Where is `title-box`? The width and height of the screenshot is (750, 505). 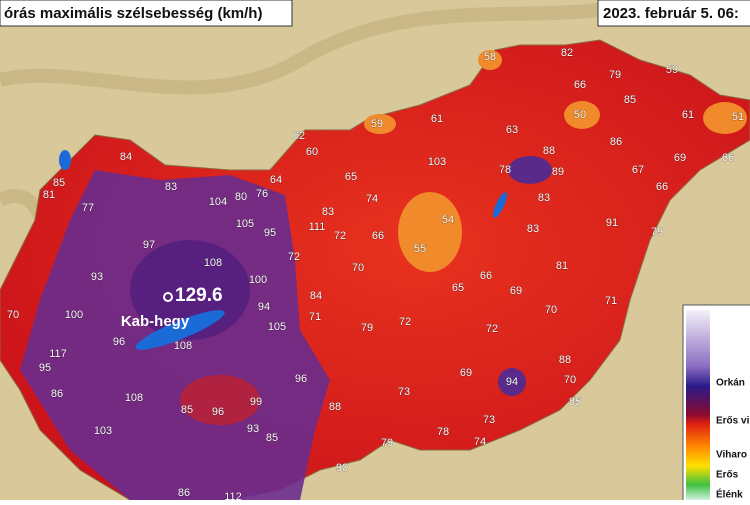 title-box is located at coordinates (146, 13).